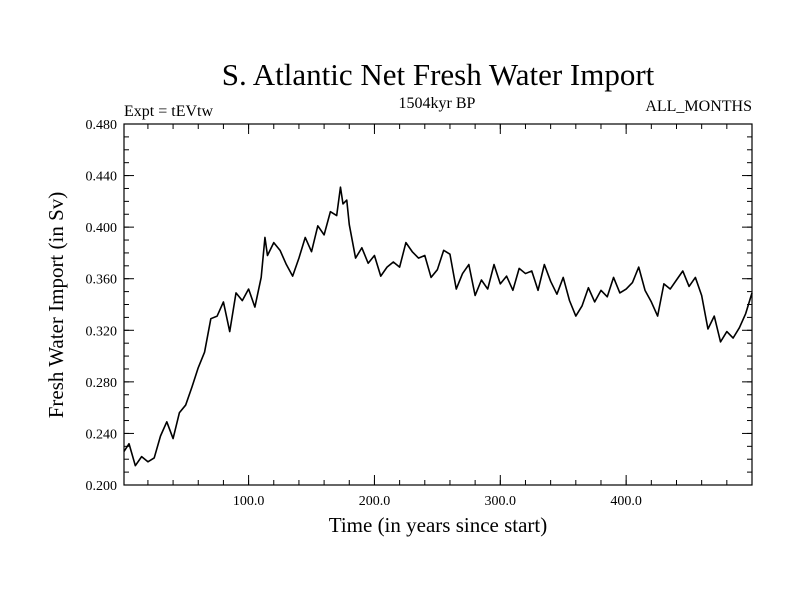  I want to click on experiment-label: Expt = tEVtw, so click(168, 111).